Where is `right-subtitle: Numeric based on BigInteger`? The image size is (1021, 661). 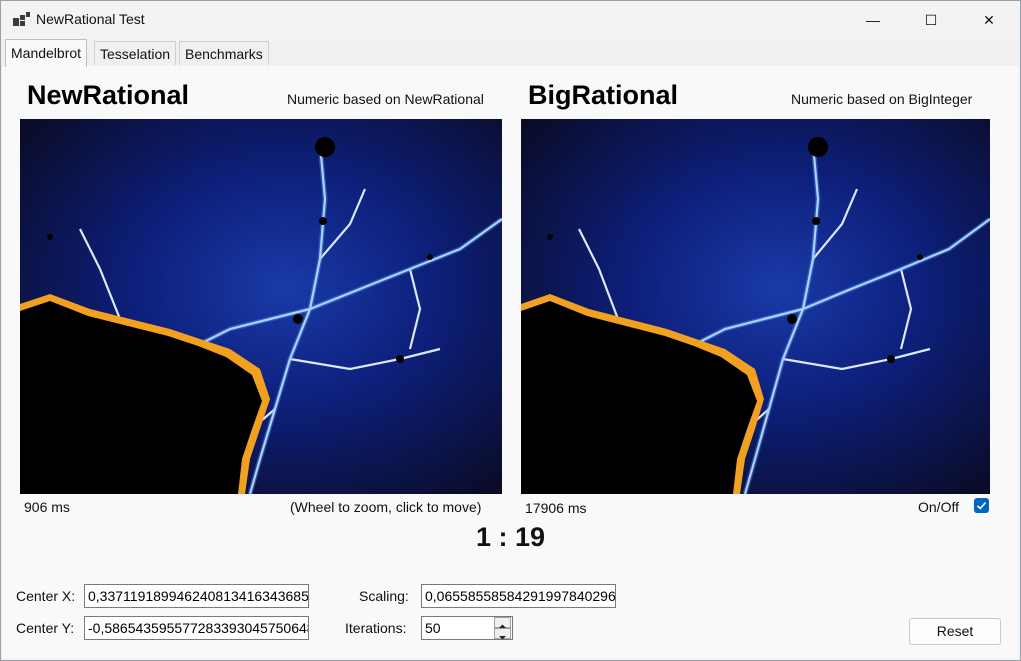 right-subtitle: Numeric based on BigInteger is located at coordinates (882, 99).